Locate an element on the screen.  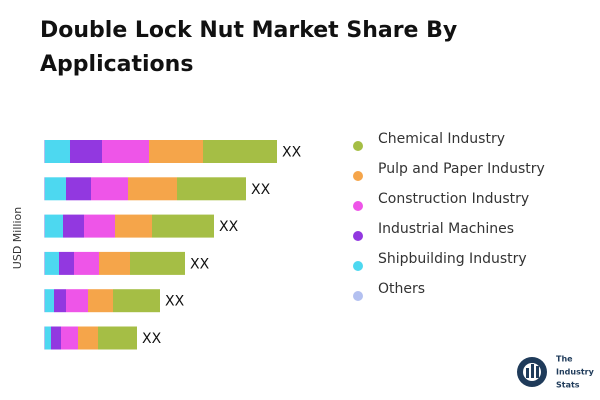
logo-text: Industry is located at coordinates (575, 372).